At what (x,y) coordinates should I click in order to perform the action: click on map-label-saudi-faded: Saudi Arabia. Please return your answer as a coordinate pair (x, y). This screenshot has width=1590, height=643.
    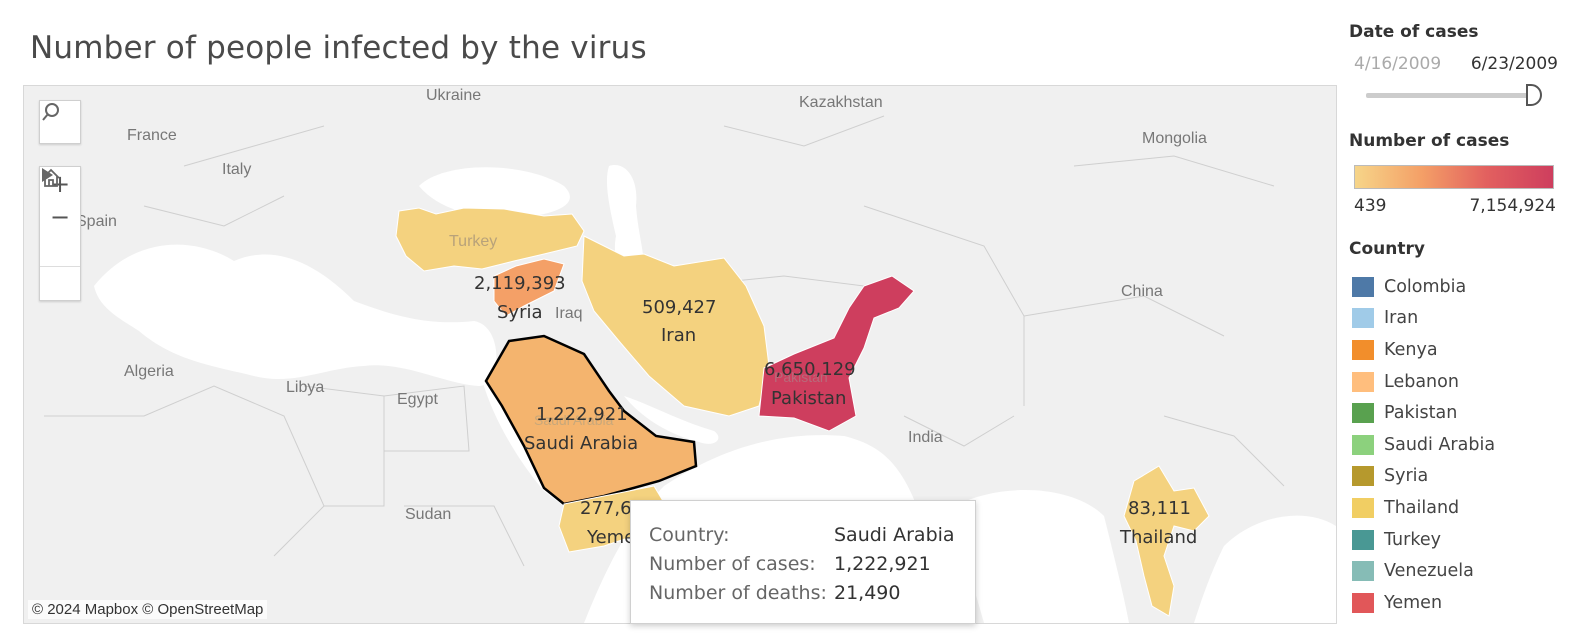
    Looking at the image, I should click on (574, 420).